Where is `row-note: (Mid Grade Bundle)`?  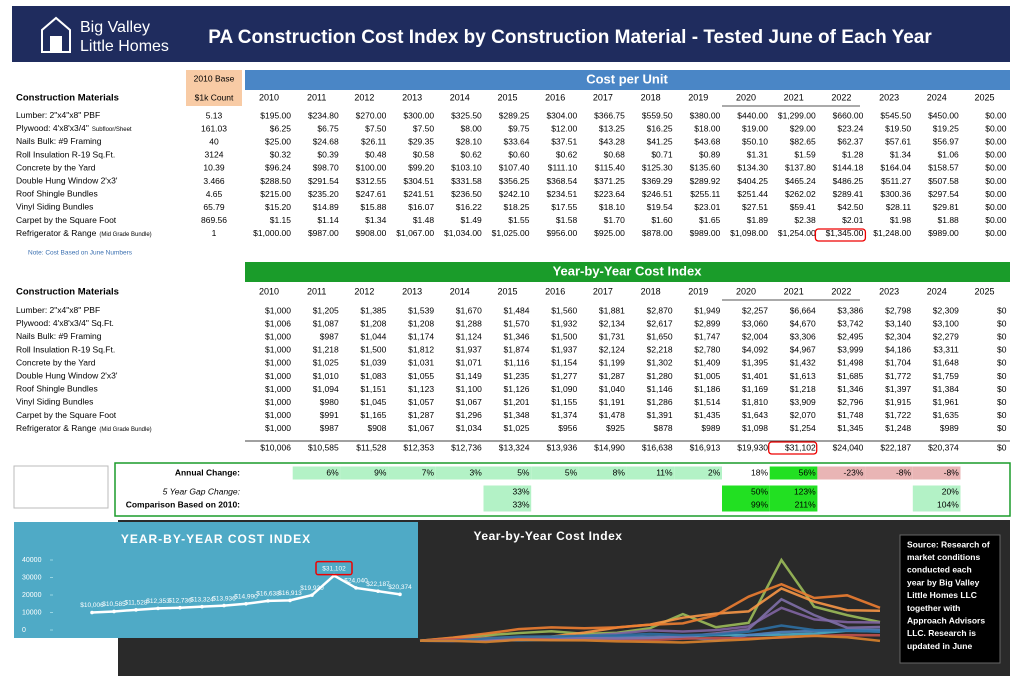 row-note: (Mid Grade Bundle) is located at coordinates (125, 234).